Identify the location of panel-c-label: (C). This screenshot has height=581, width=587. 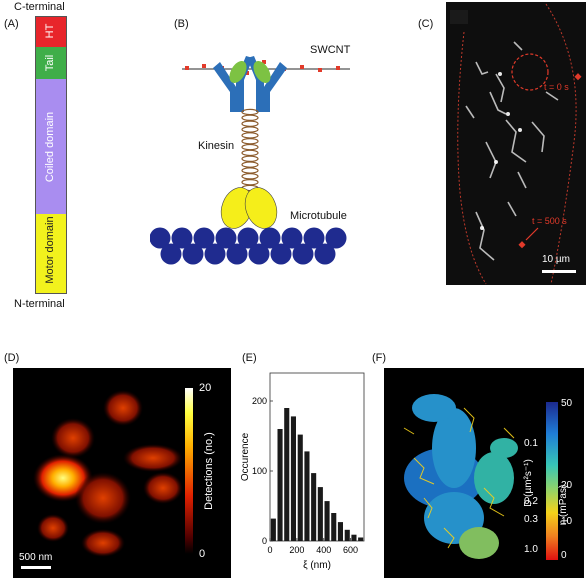
(426, 24).